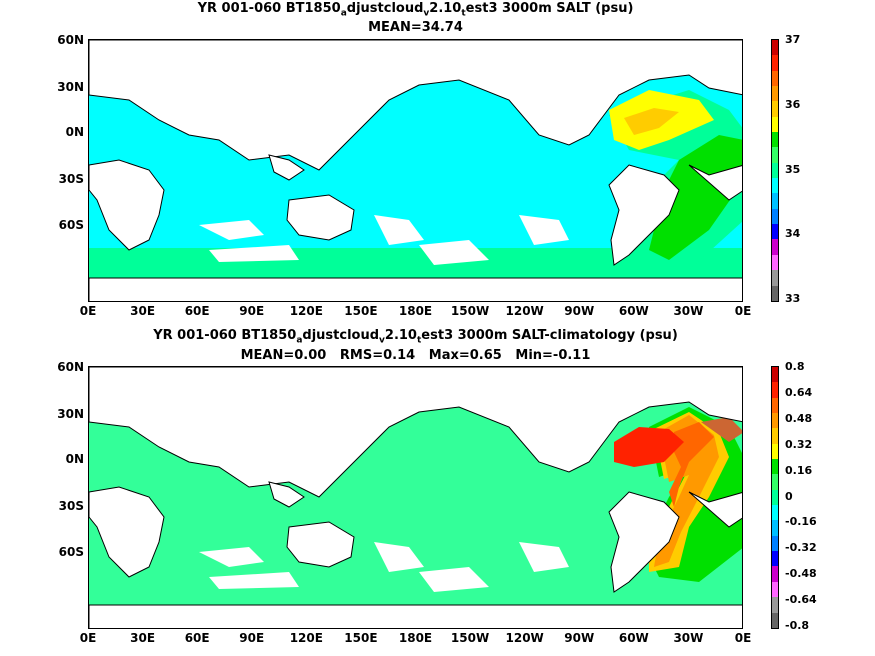 The image size is (875, 656). Describe the element at coordinates (797, 625) in the screenshot. I see `colorbar-tick-label: -0.8` at that location.